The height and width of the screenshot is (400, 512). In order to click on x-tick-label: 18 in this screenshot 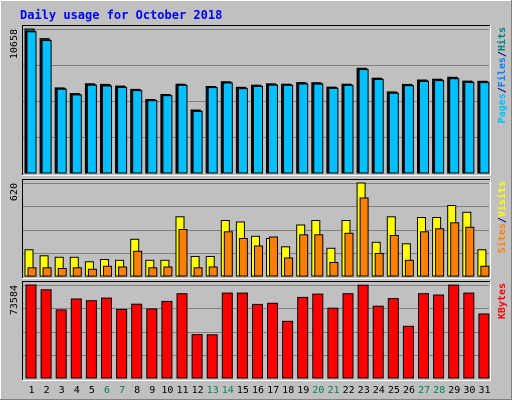, I will do `click(288, 390)`.